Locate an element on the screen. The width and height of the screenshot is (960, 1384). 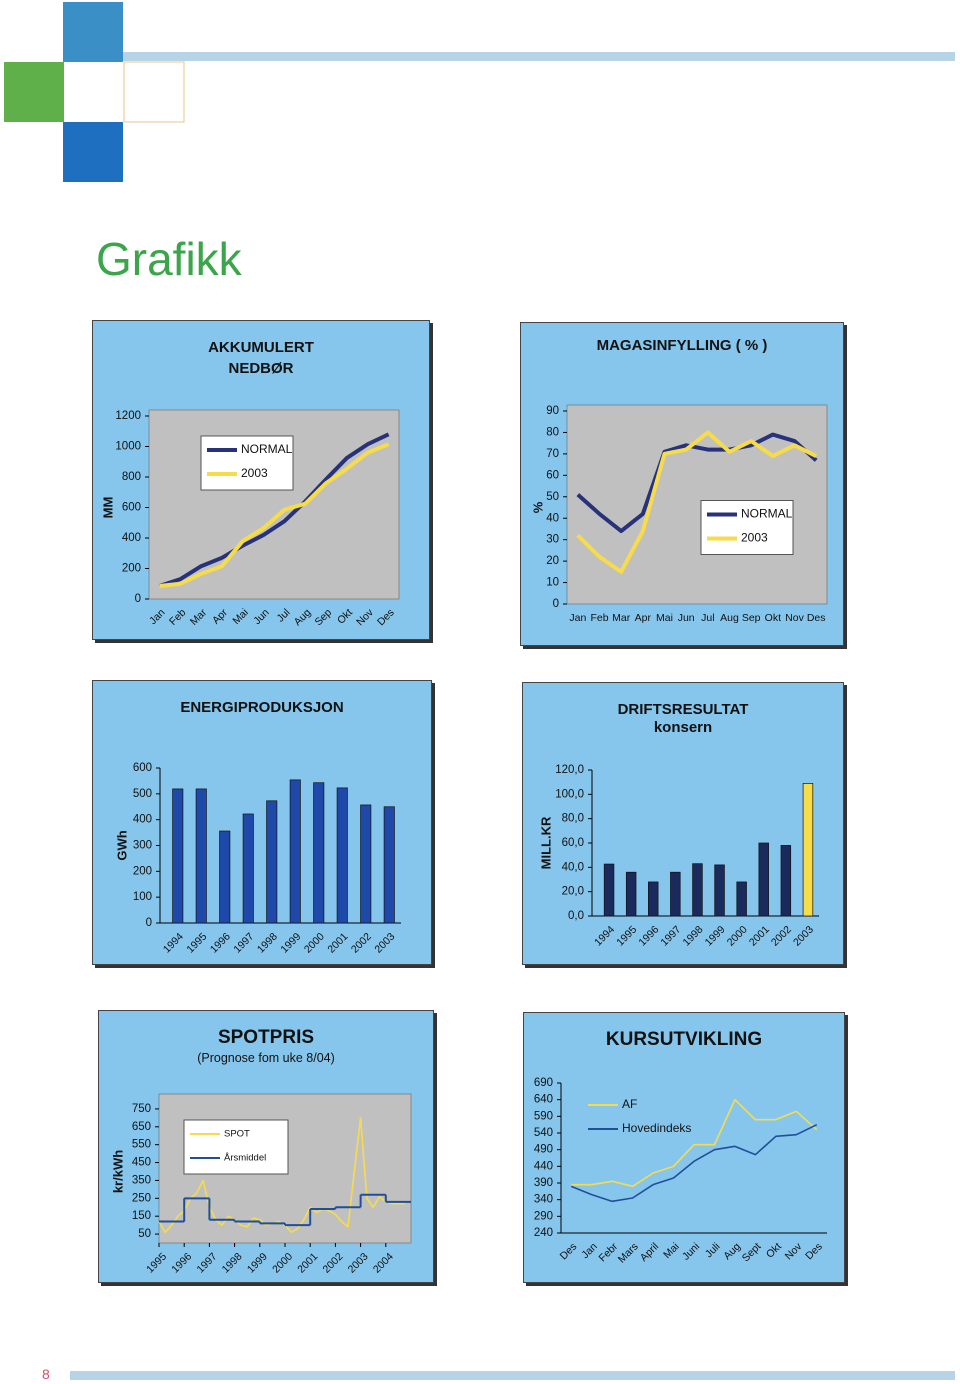
chart-title: DRIFTSRESULTAT is located at coordinates (683, 709).